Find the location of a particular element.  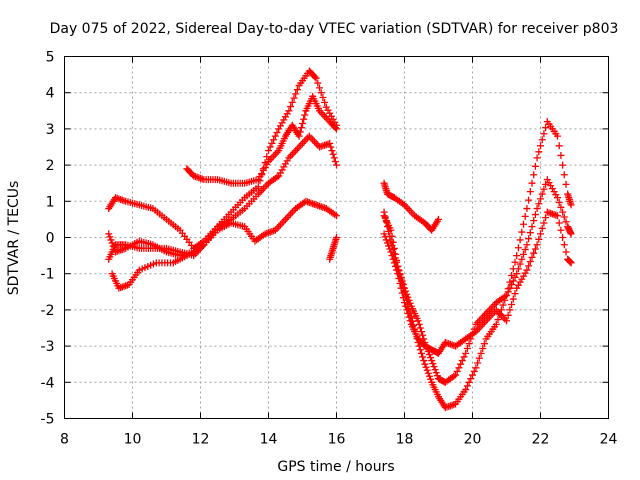

x-tick-label: 16 is located at coordinates (337, 440).